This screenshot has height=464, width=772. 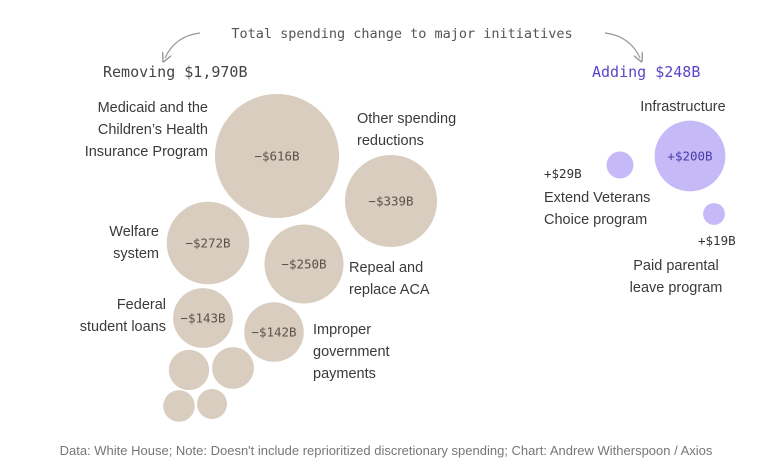 What do you see at coordinates (597, 198) in the screenshot?
I see `adding-category-label-2-line-1: Extend Veterans` at bounding box center [597, 198].